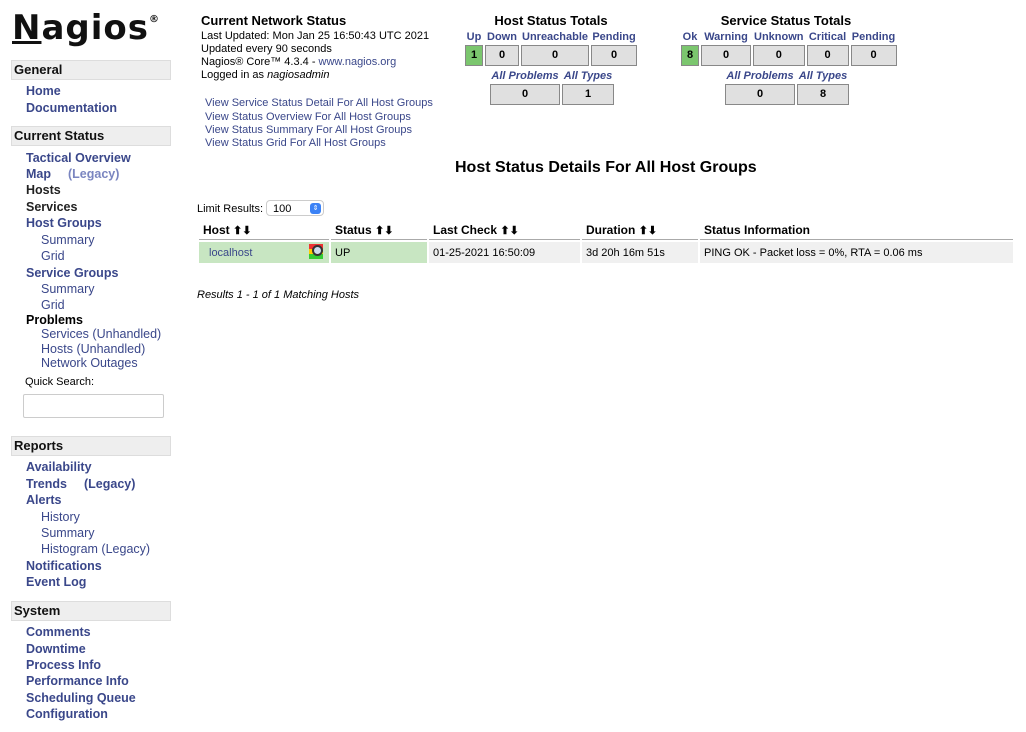  Describe the element at coordinates (43, 190) in the screenshot. I see `sidebar-item-hosts: Hosts` at that location.